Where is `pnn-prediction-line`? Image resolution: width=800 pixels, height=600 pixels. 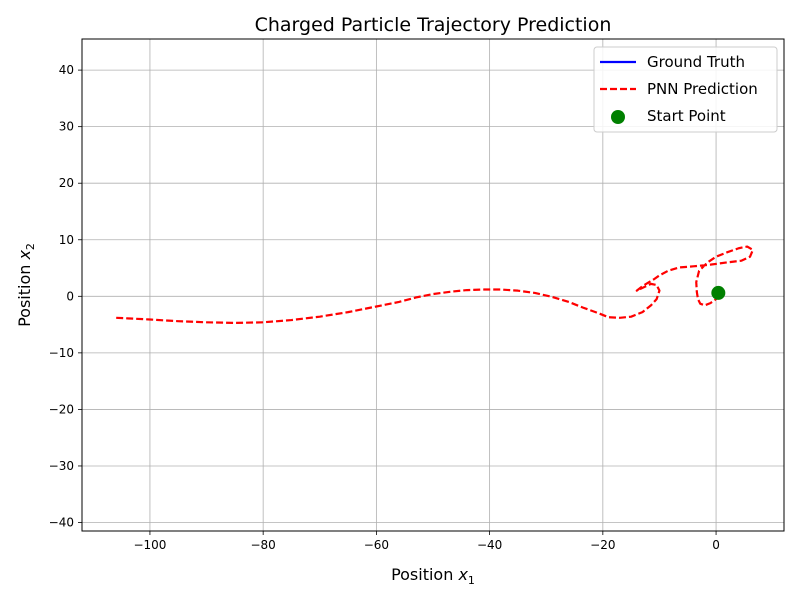
pnn-prediction-line is located at coordinates (434, 284).